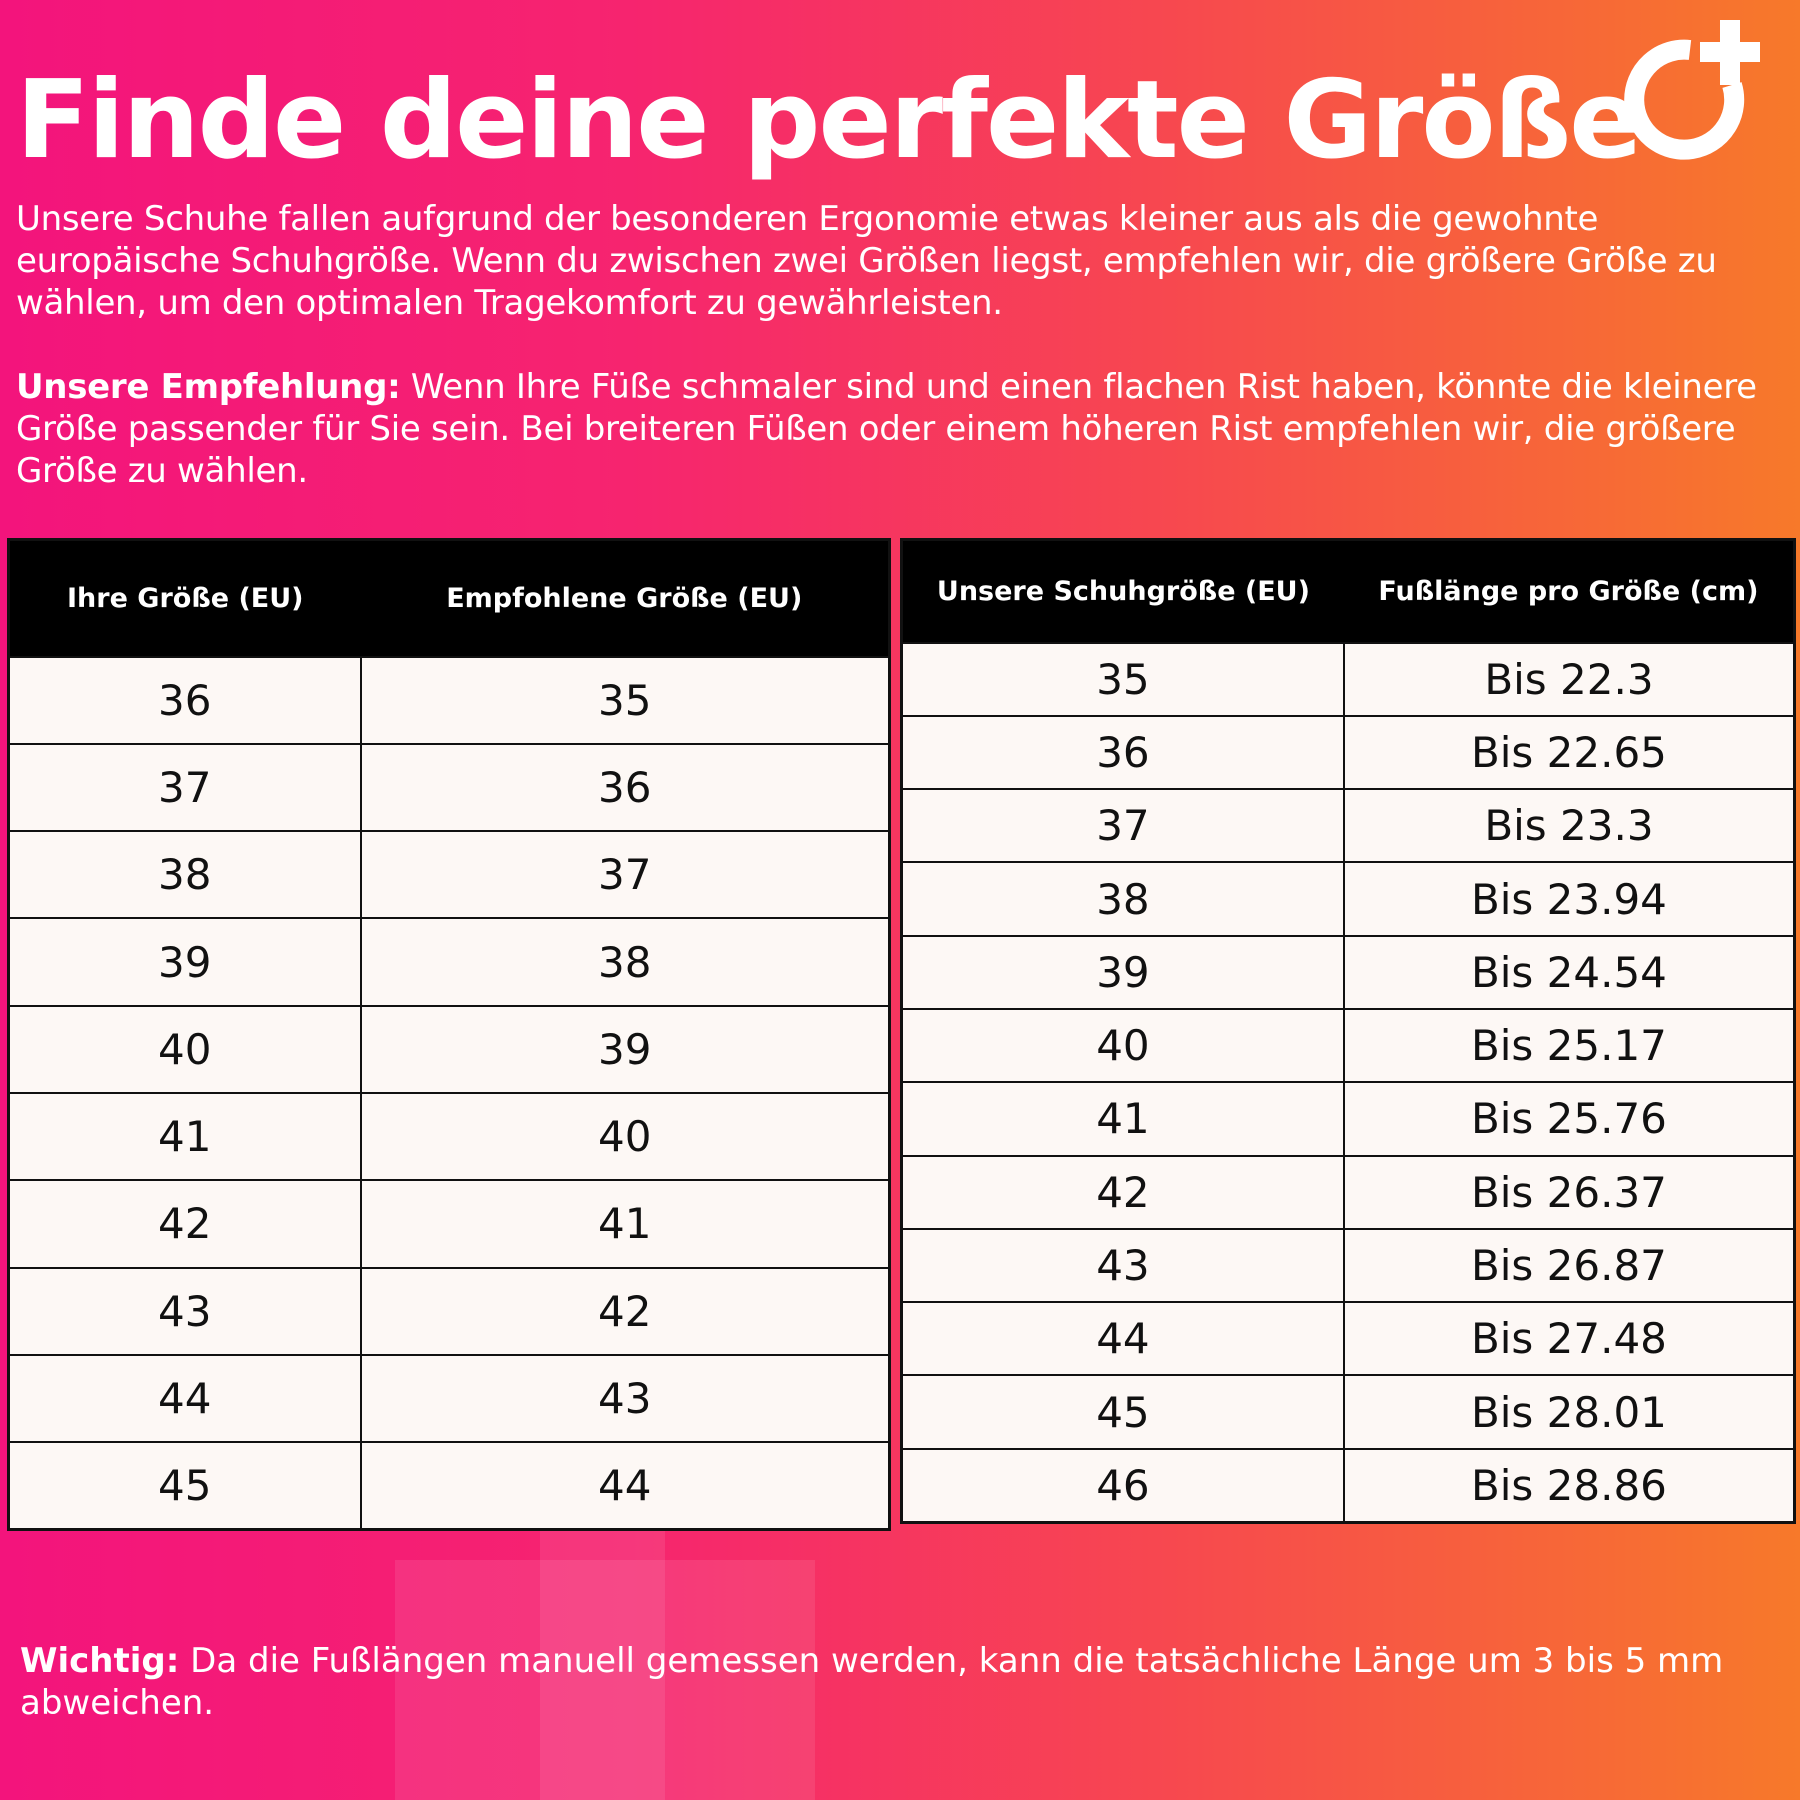 This screenshot has width=1800, height=1800. What do you see at coordinates (1569, 826) in the screenshot?
I see `table-cell: Bis 23.3` at bounding box center [1569, 826].